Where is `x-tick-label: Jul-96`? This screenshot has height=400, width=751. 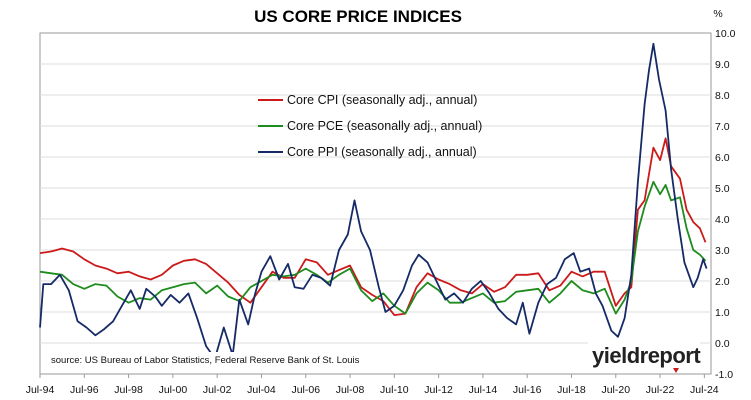
x-tick-label: Jul-96 is located at coordinates (84, 390).